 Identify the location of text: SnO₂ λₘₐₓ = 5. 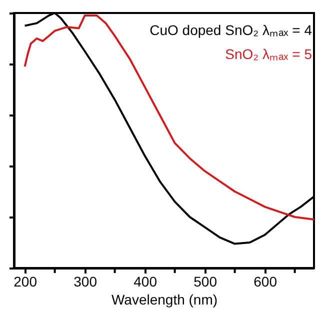
(268, 54).